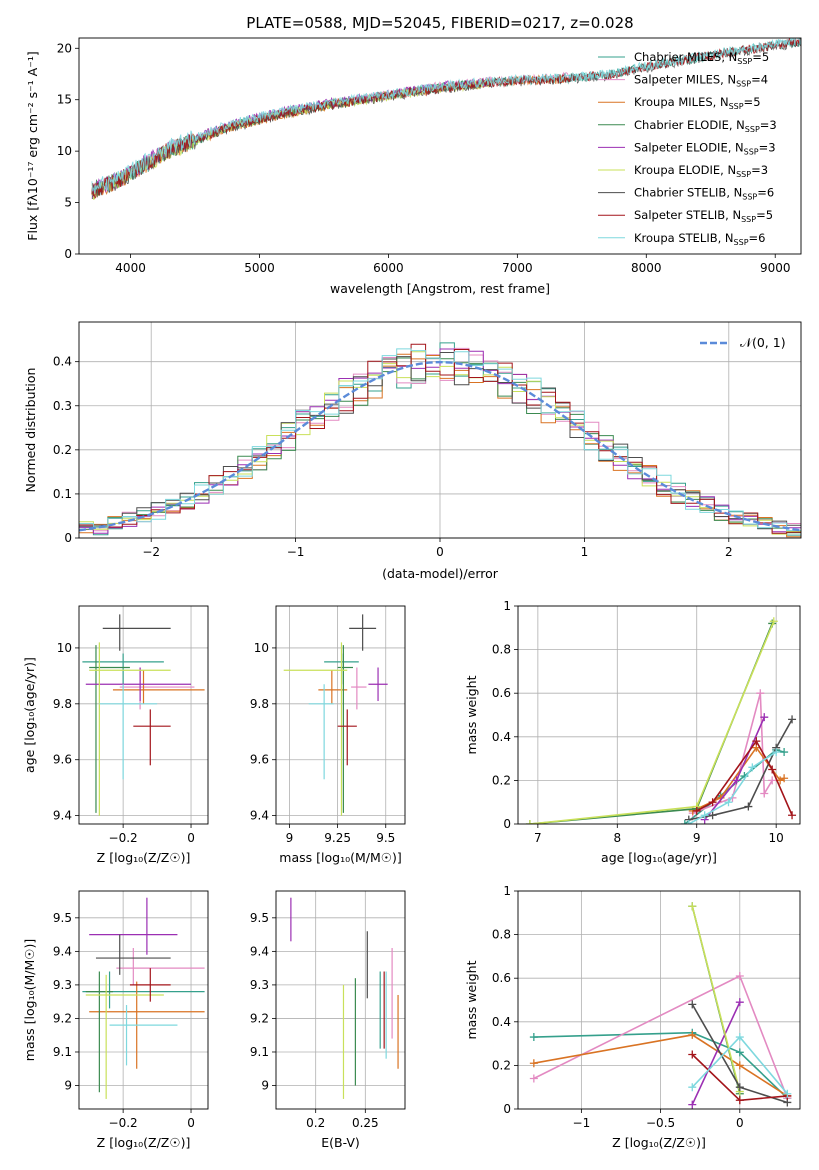 The image size is (819, 1170). What do you see at coordinates (659, 857) in the screenshot?
I see `x-axis-label: age [log₁₀(age/yr)]` at bounding box center [659, 857].